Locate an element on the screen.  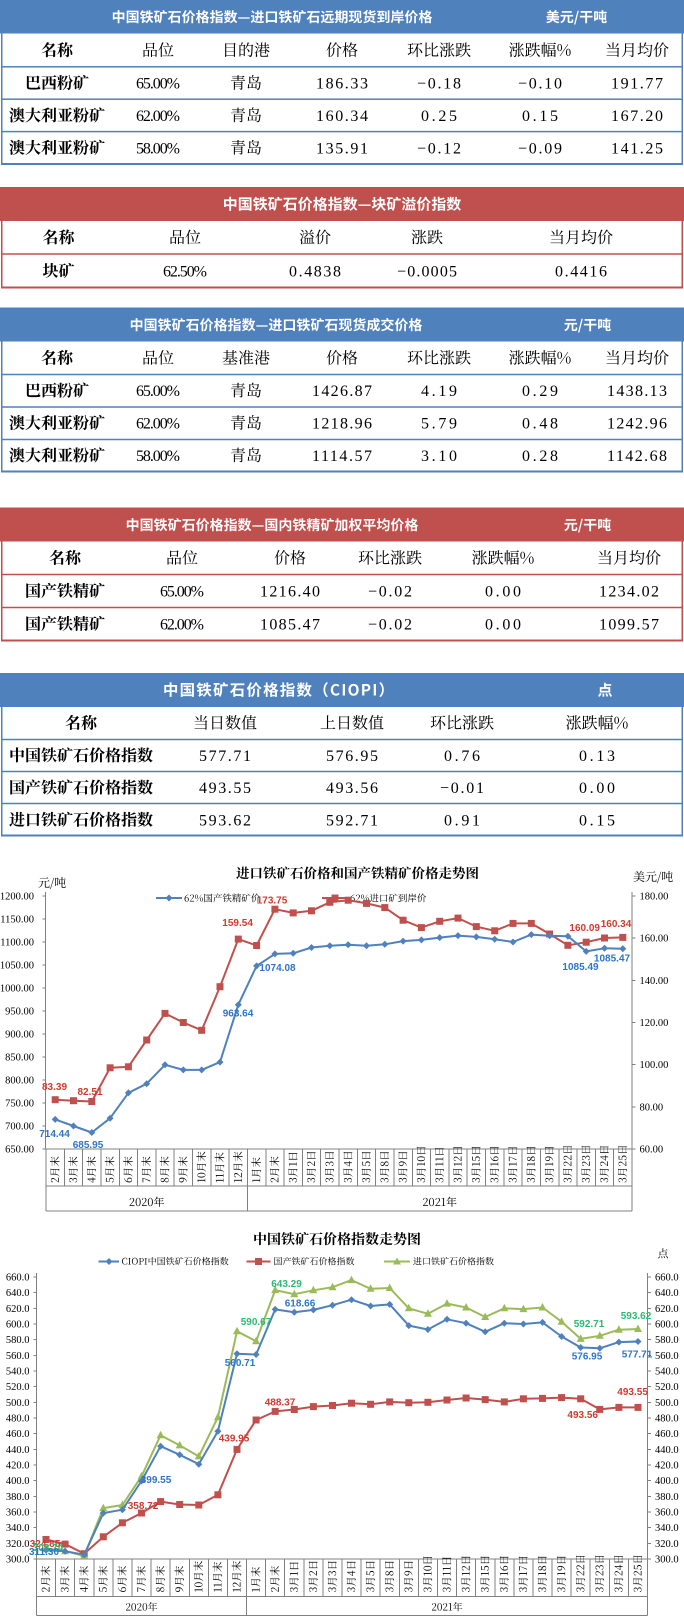
svg-text: 83.39 is located at coordinates (54, 1087).